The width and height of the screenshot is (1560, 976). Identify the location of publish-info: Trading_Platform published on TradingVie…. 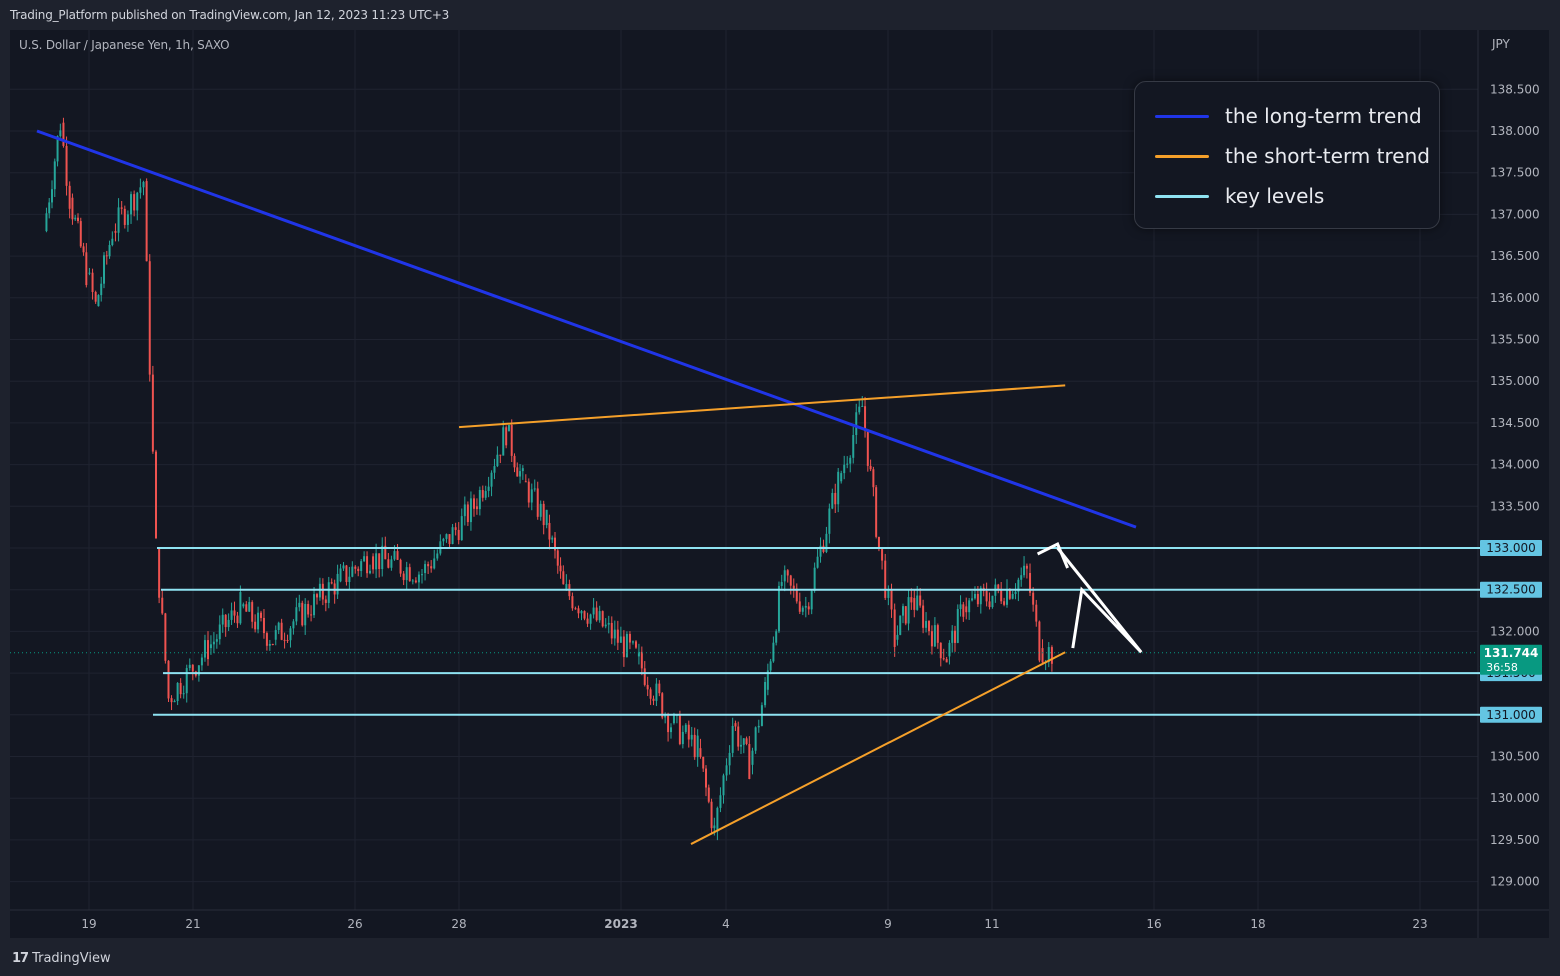
(230, 15).